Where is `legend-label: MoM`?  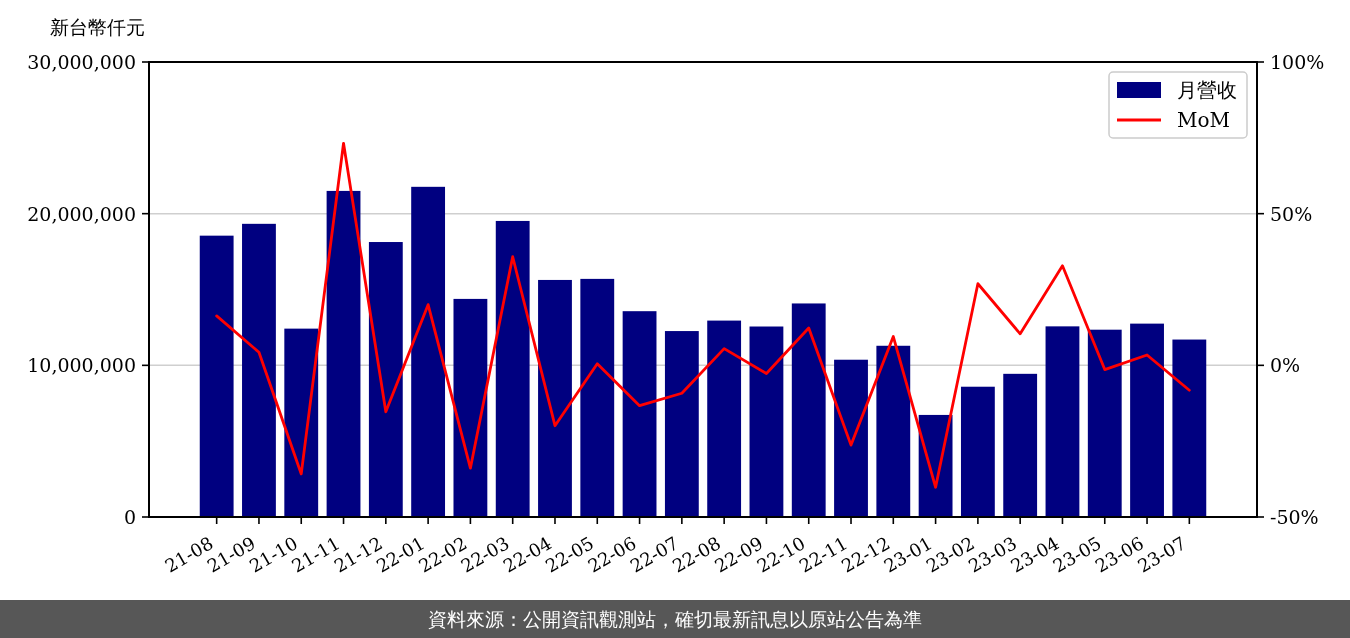
legend-label: MoM is located at coordinates (1203, 120).